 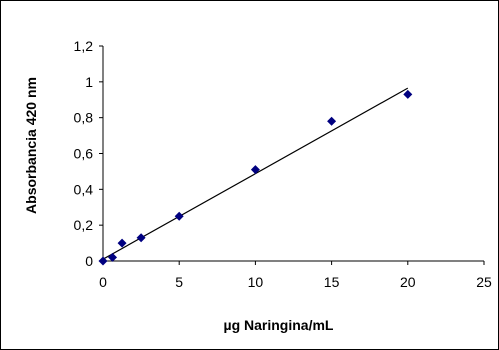 I want to click on y-tick-label: 1, so click(x=89, y=82).